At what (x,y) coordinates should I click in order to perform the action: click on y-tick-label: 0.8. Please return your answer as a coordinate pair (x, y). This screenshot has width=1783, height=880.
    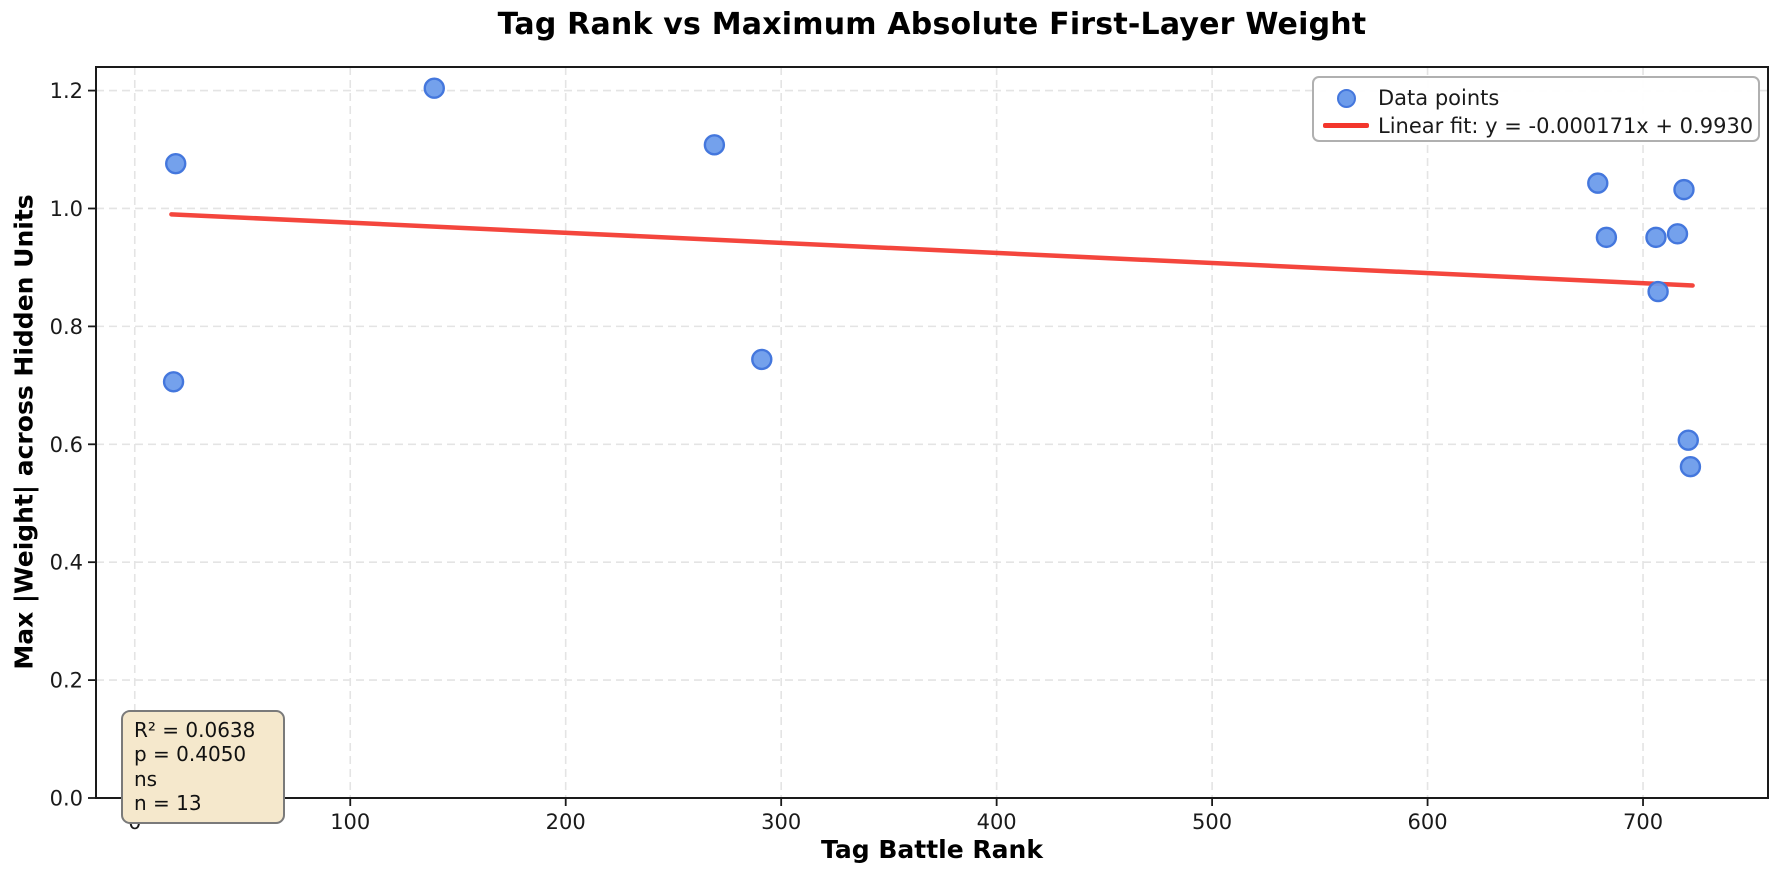
    Looking at the image, I should click on (66, 327).